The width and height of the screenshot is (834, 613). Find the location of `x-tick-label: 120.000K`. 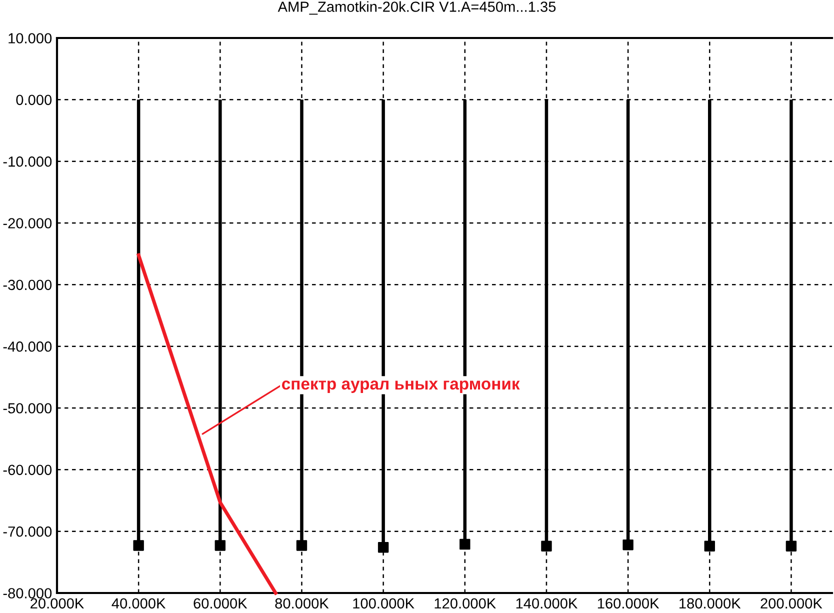

x-tick-label: 120.000K is located at coordinates (465, 603).